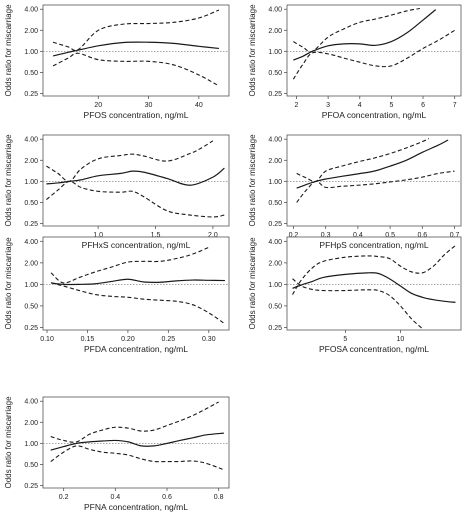 This screenshot has width=474, height=519. Describe the element at coordinates (391, 105) in the screenshot. I see `x-tick-label: 5` at that location.